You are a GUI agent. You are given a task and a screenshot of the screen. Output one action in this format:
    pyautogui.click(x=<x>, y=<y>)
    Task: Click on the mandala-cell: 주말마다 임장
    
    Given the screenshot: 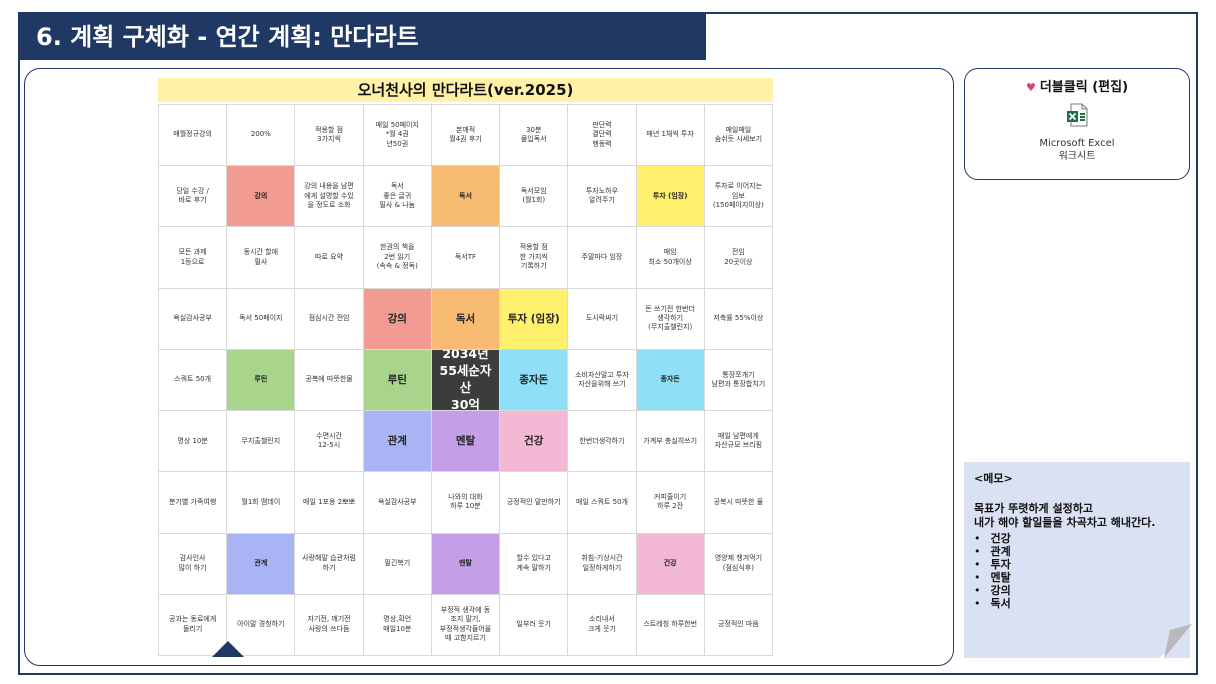 What is the action you would take?
    pyautogui.click(x=602, y=257)
    